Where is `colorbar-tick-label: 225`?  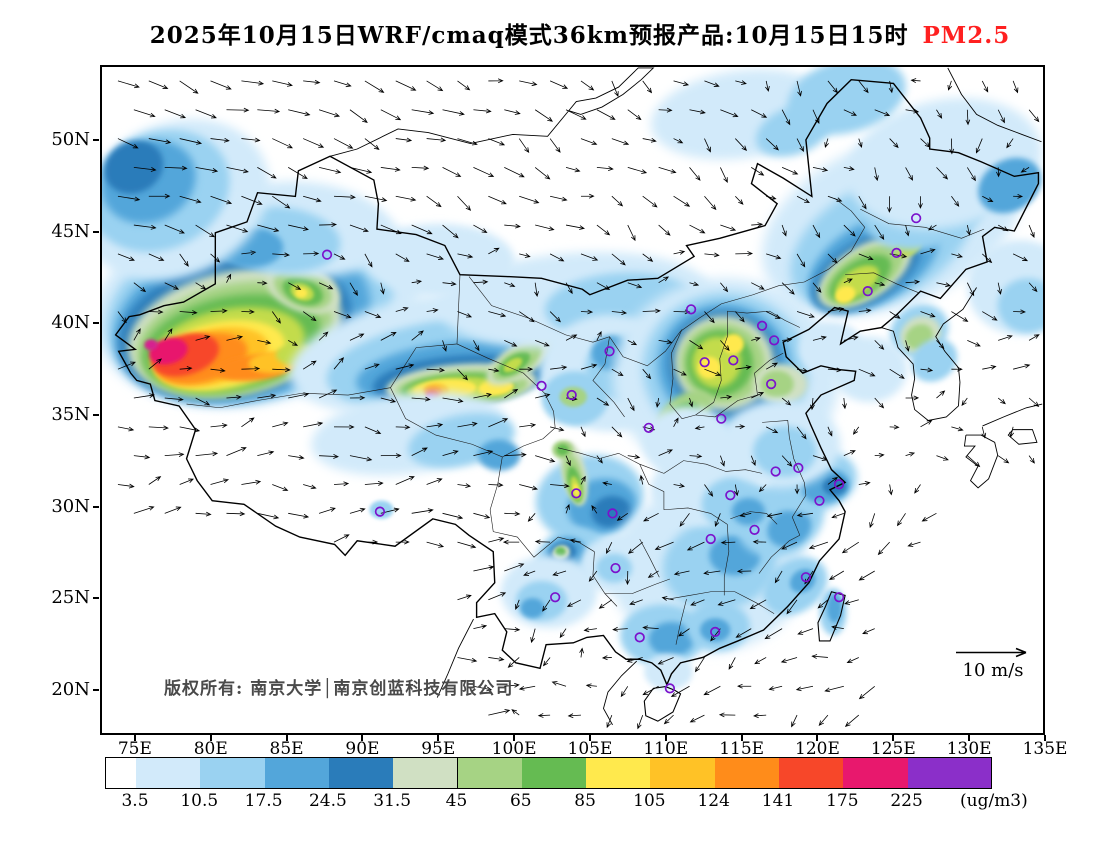
colorbar-tick-label: 225 is located at coordinates (906, 801).